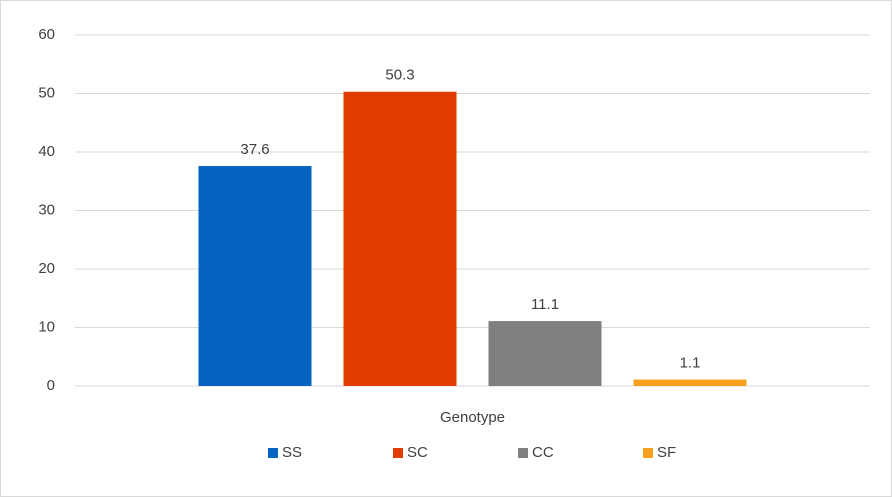 The height and width of the screenshot is (497, 892). Describe the element at coordinates (666, 452) in the screenshot. I see `legend-label: SF` at that location.